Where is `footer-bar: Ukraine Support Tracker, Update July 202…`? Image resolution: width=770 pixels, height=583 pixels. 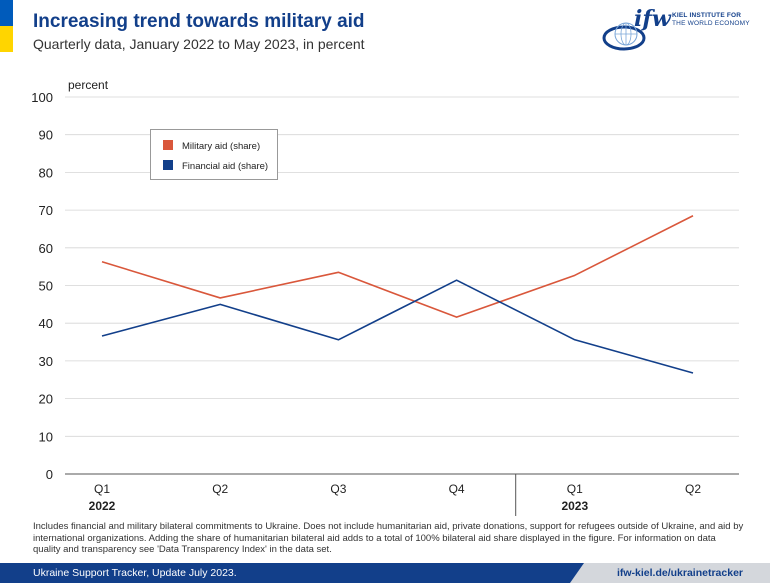
footer-bar: Ukraine Support Tracker, Update July 202… is located at coordinates (385, 573).